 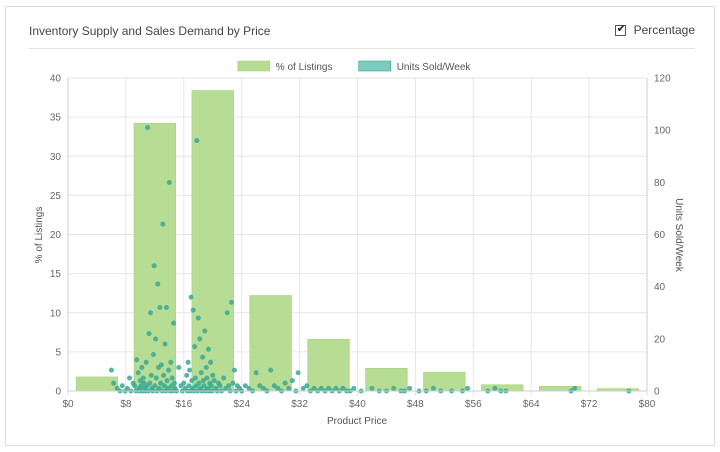 I want to click on legend-label: Units Sold/Week, so click(x=434, y=67).